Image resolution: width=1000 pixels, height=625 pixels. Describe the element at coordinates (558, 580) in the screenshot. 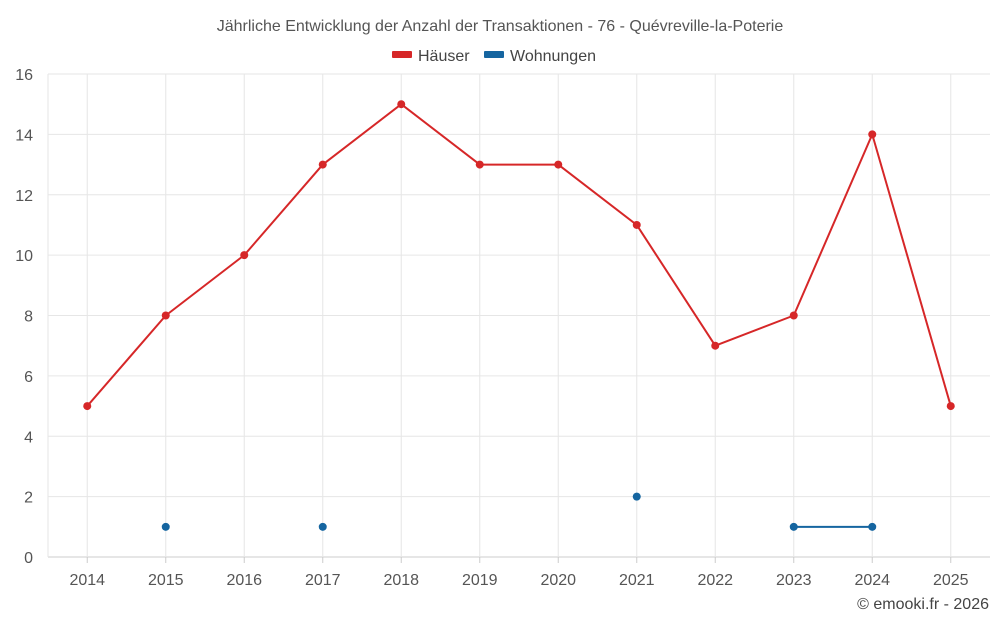

I see `x-tick-label: 2020` at that location.